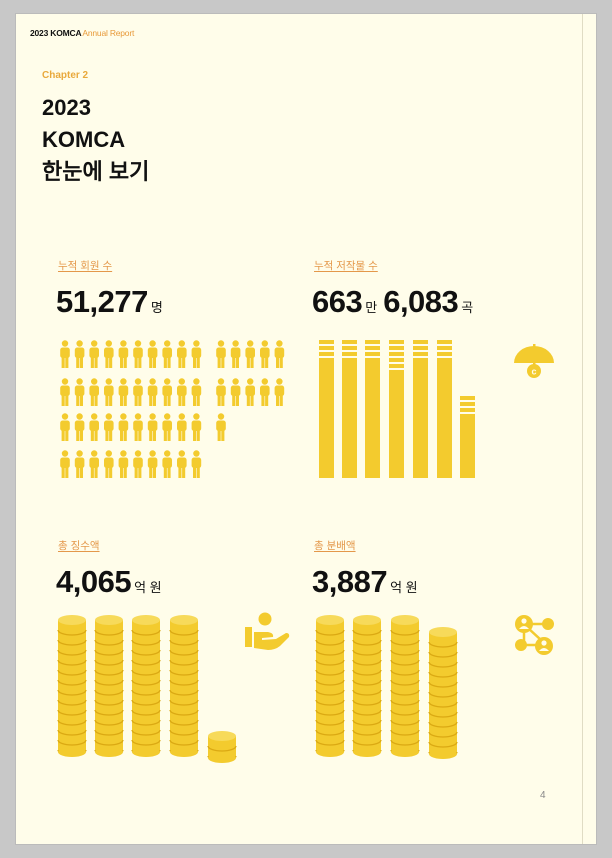 This screenshot has height=858, width=612. Describe the element at coordinates (467, 307) in the screenshot. I see `works-unit-2: 곡` at that location.